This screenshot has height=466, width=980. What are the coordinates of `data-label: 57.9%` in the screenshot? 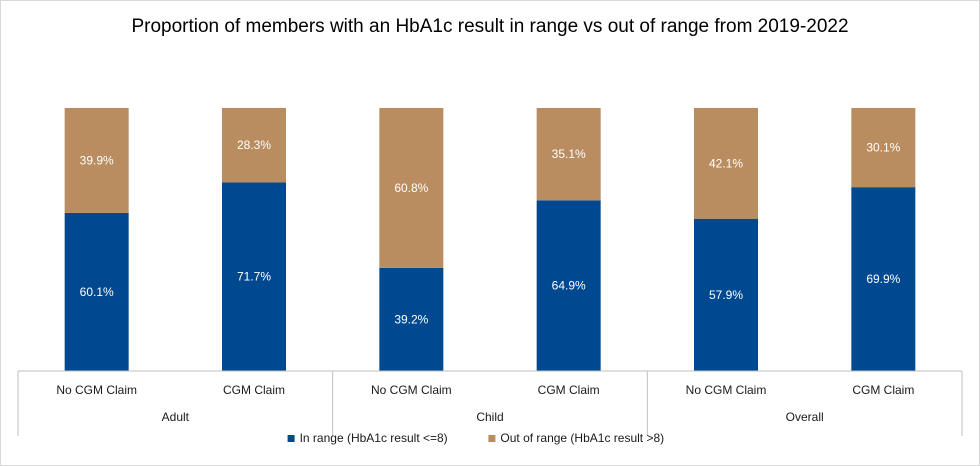 It's located at (726, 295).